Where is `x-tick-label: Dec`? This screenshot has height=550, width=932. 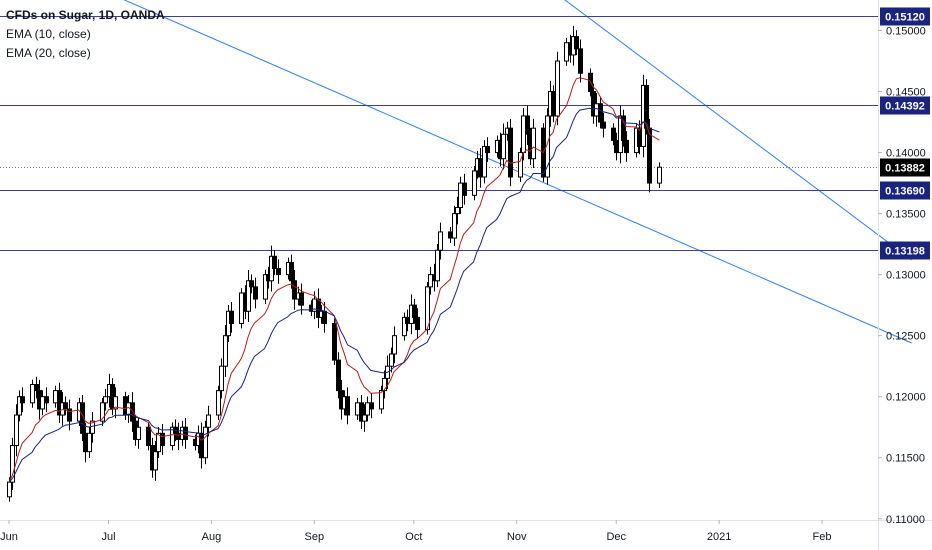
x-tick-label: Dec is located at coordinates (616, 537).